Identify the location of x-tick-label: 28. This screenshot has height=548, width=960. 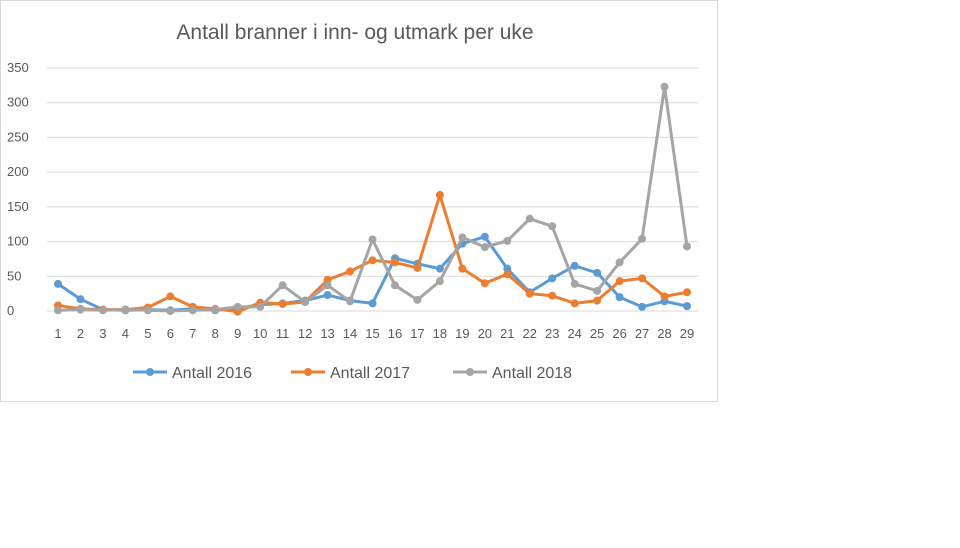
(664, 333).